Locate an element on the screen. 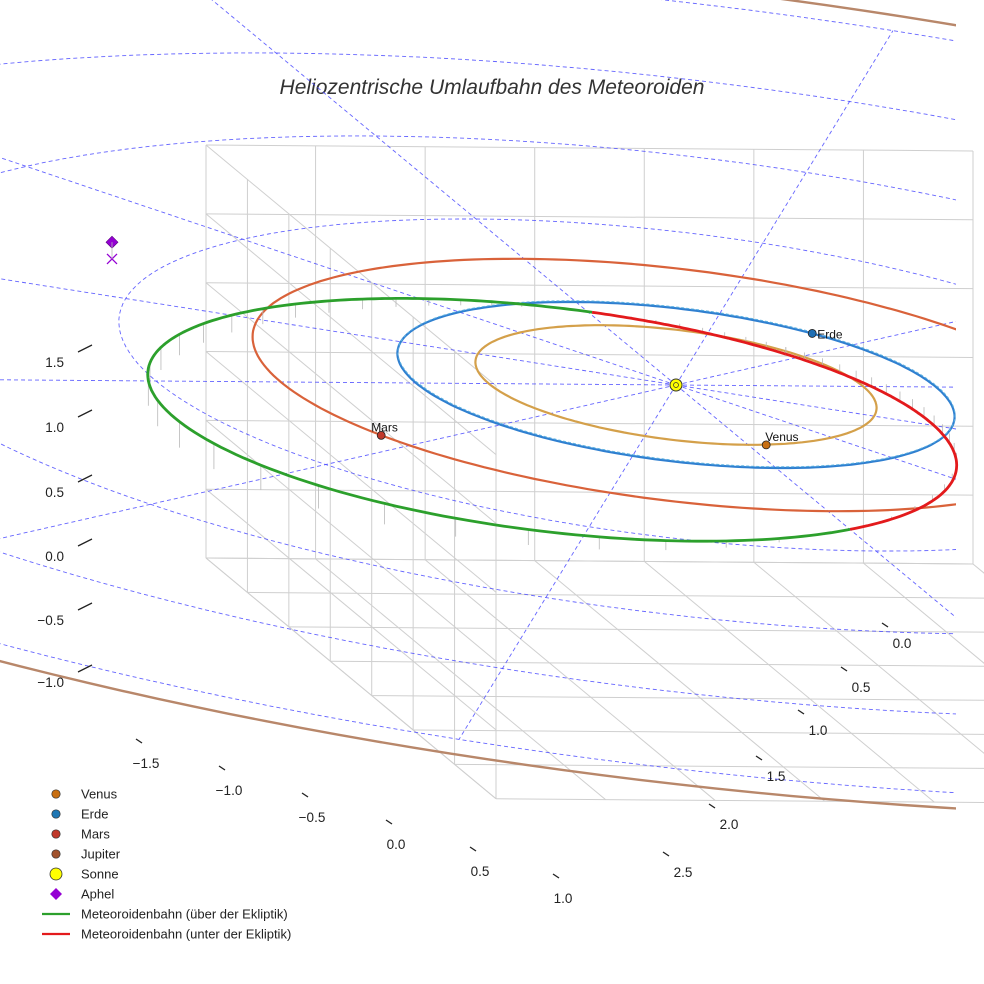  legend-label: Venus is located at coordinates (99, 794).